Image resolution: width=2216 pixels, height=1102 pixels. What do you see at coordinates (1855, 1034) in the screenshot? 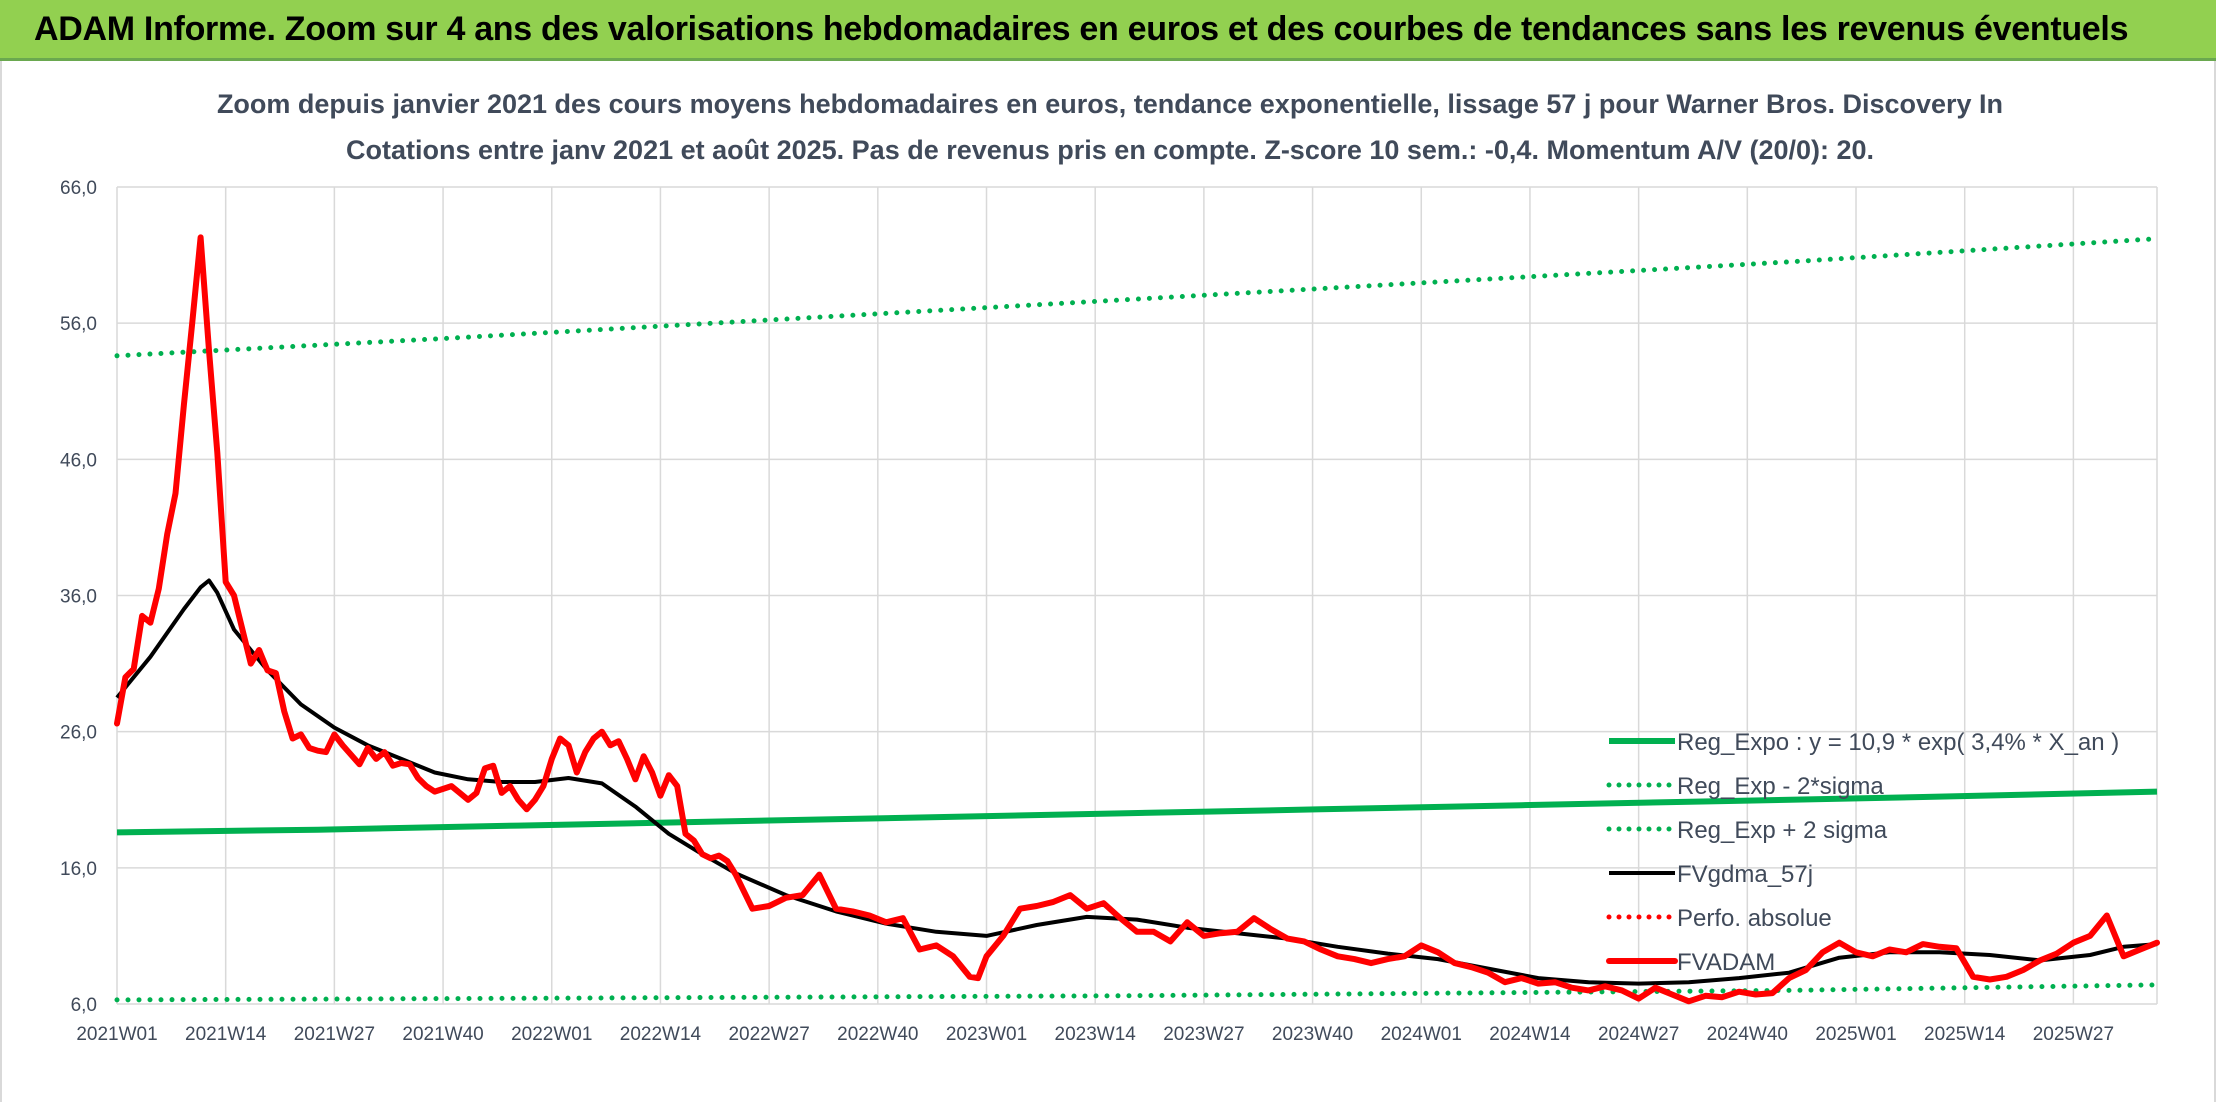
I see `x-tick-label: 2025W01` at bounding box center [1855, 1034].